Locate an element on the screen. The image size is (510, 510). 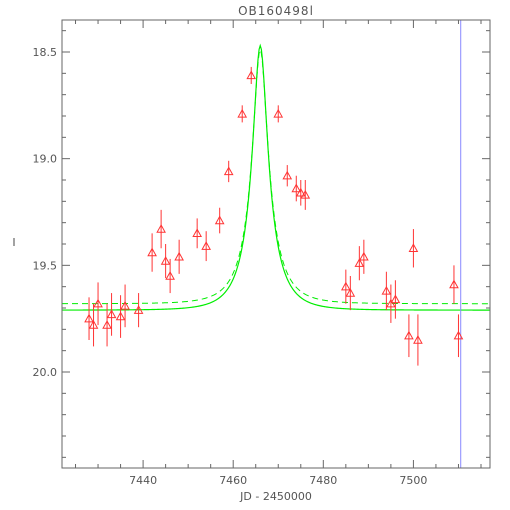
x-tick-label: 7460 is located at coordinates (233, 480).